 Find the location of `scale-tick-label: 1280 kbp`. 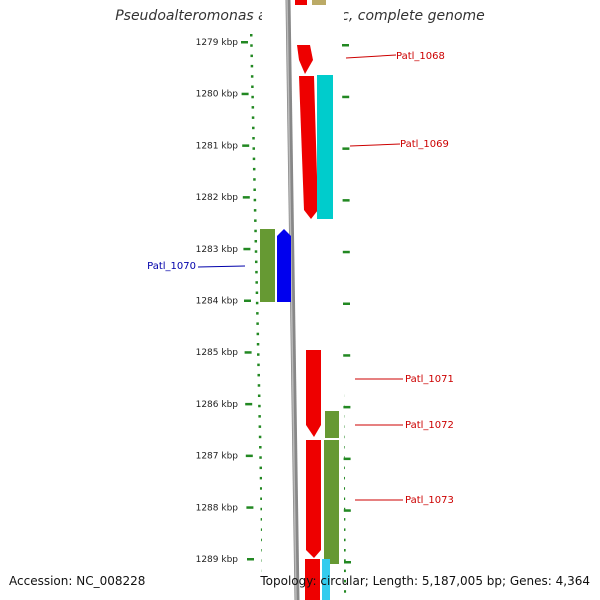

scale-tick-label: 1280 kbp is located at coordinates (217, 95).